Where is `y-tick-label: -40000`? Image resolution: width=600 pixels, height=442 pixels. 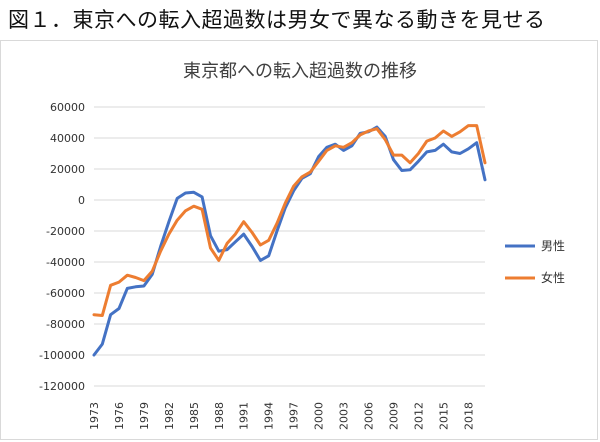
y-tick-label: -40000 is located at coordinates (65, 262).